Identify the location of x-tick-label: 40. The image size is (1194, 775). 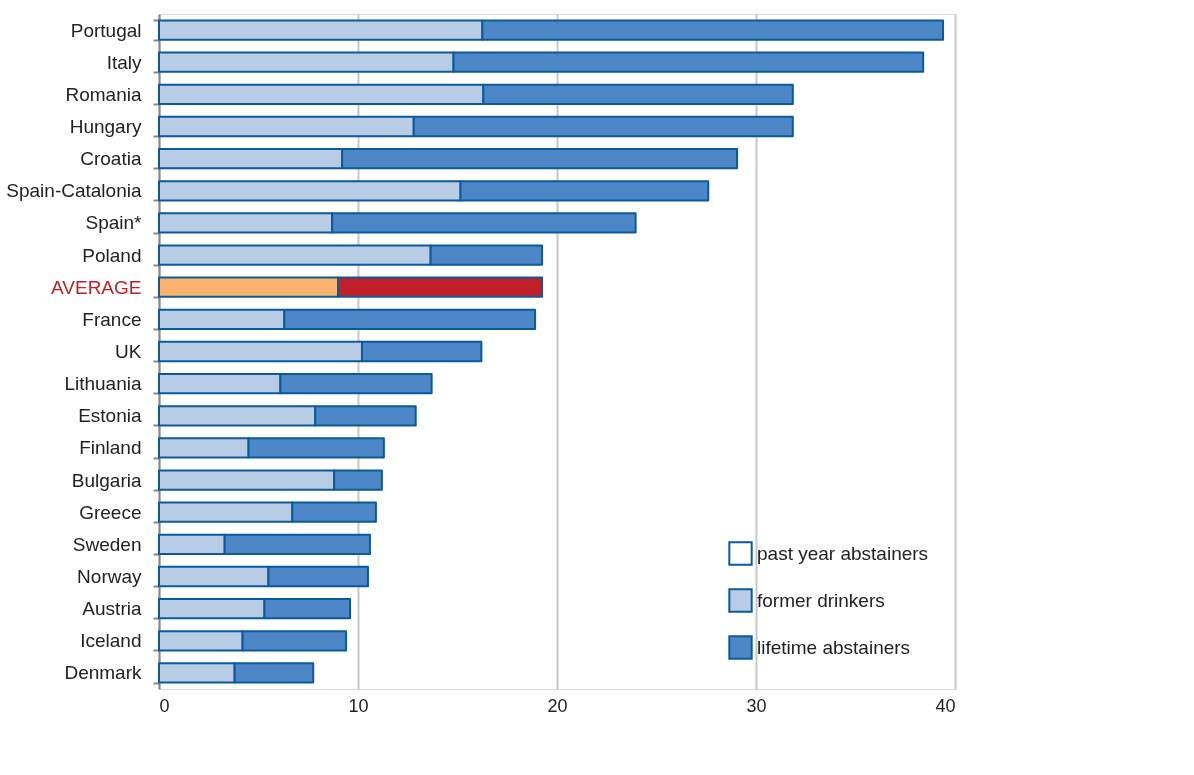
(945, 705).